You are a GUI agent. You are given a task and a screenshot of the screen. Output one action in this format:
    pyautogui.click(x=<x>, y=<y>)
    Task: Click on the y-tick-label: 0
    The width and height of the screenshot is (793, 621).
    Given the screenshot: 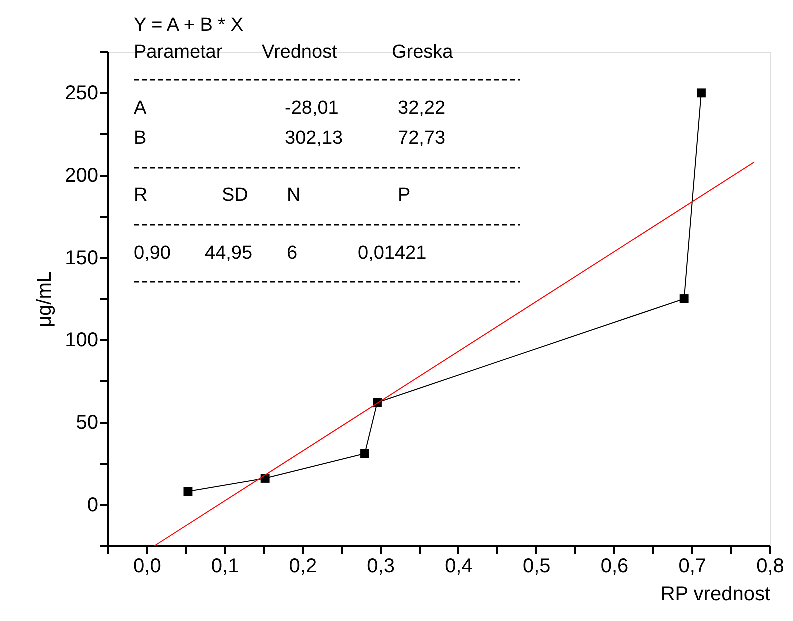 What is the action you would take?
    pyautogui.click(x=92, y=505)
    